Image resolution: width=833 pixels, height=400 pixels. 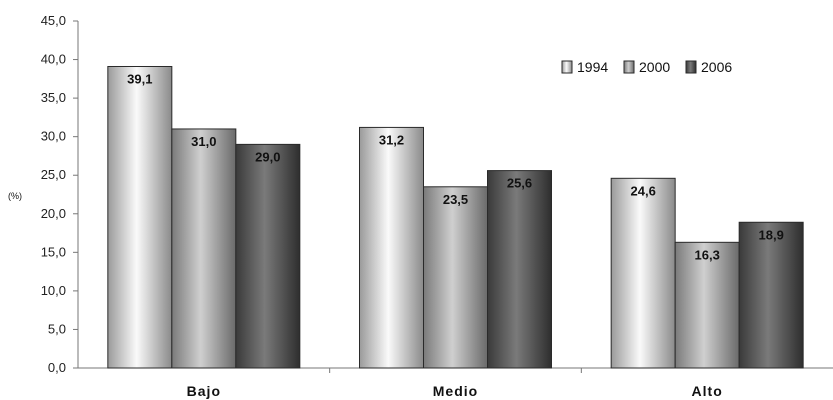 I want to click on data-label: 25,6, so click(x=519, y=183).